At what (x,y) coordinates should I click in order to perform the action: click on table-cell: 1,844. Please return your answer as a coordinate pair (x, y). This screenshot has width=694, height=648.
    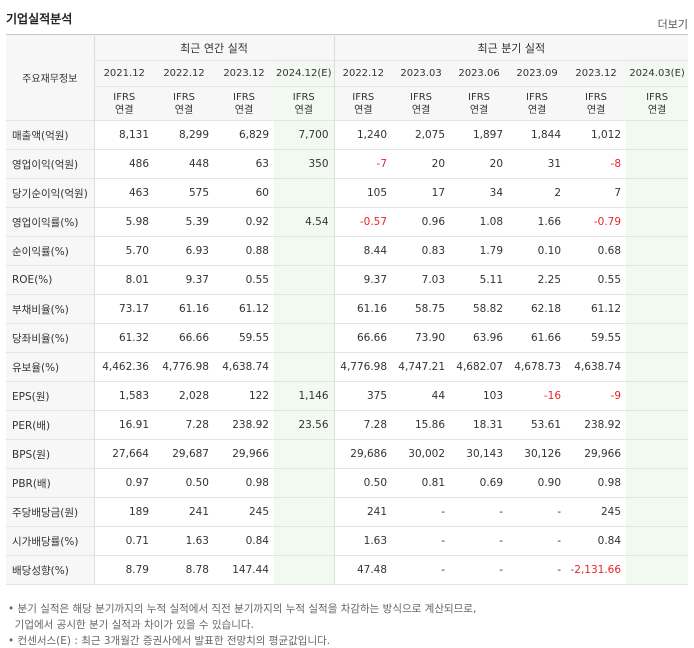
    Looking at the image, I should click on (537, 135).